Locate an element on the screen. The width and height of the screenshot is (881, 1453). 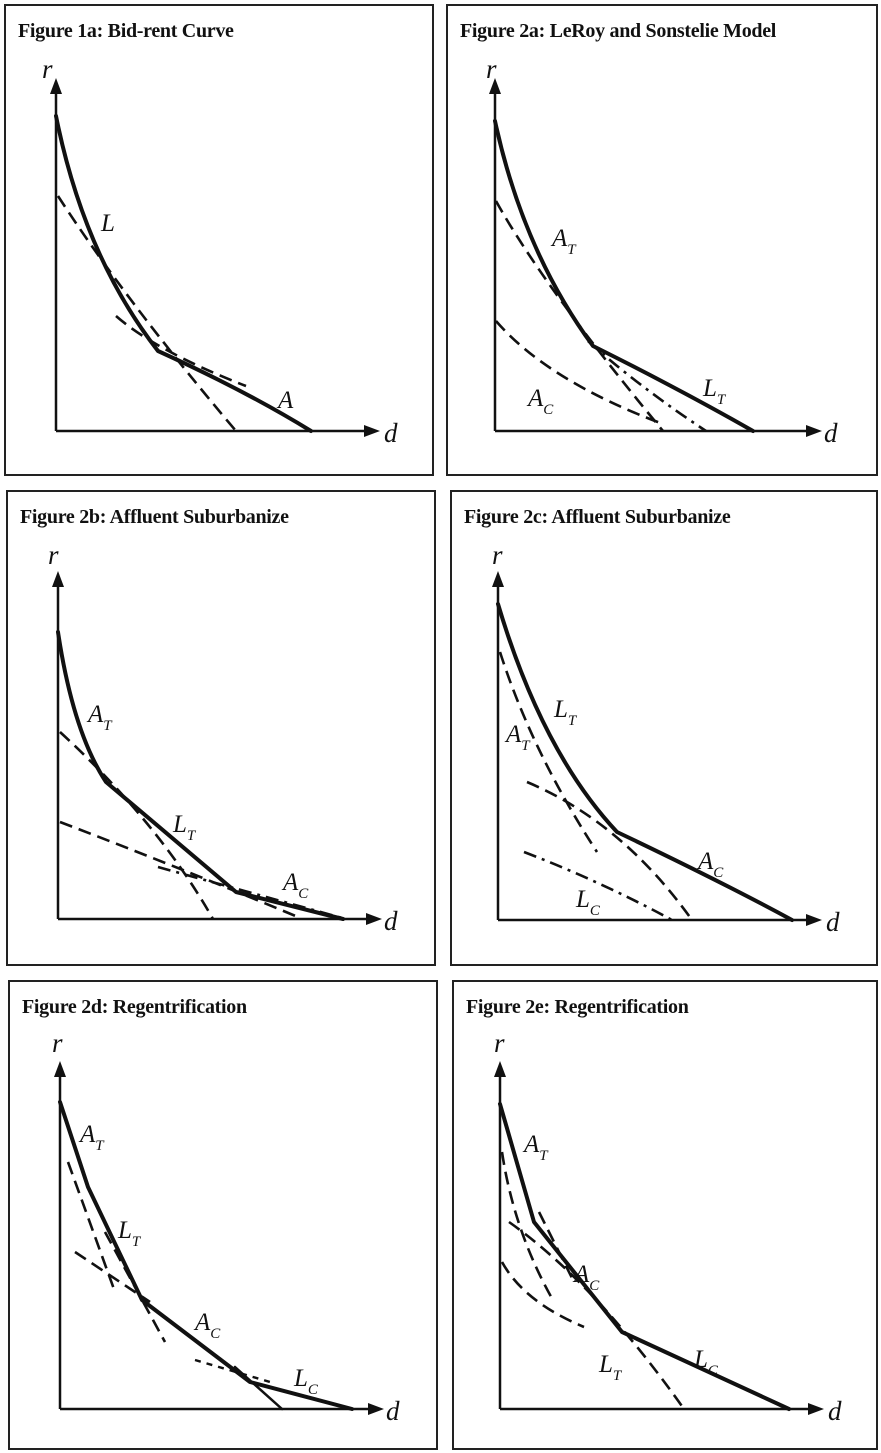
figure-2d-plot: r d AT LT AC LC is located at coordinates (226, 1227).